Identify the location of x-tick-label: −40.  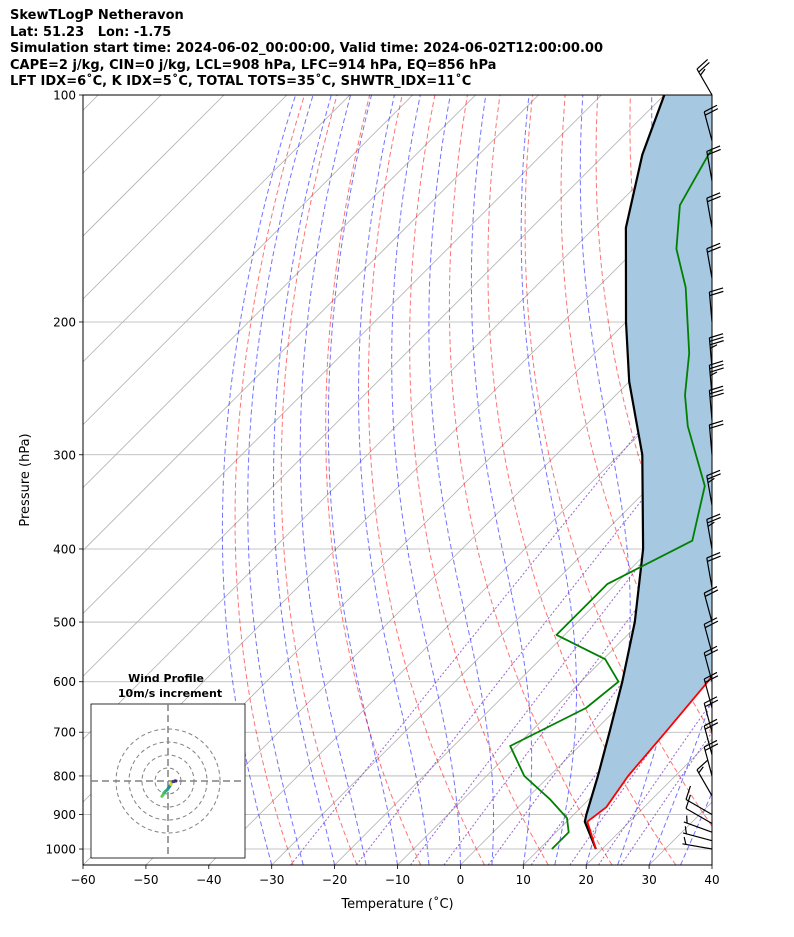
(208, 880).